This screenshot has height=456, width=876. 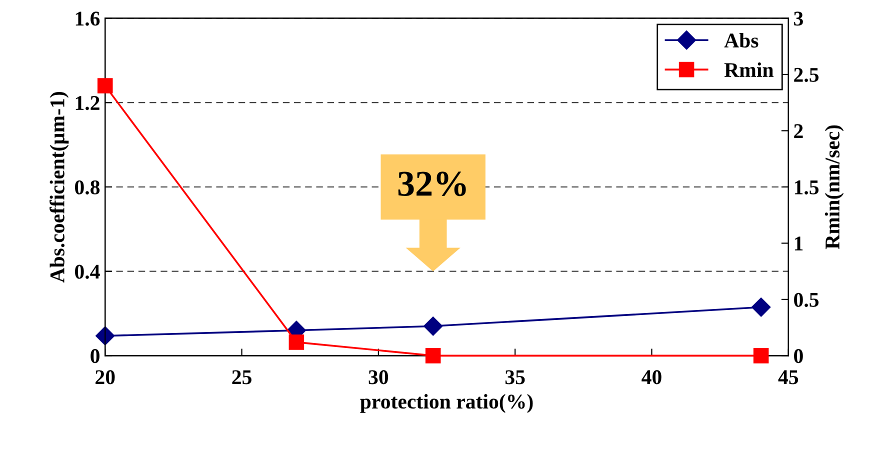 I want to click on annotation: 32%, so click(x=432, y=184).